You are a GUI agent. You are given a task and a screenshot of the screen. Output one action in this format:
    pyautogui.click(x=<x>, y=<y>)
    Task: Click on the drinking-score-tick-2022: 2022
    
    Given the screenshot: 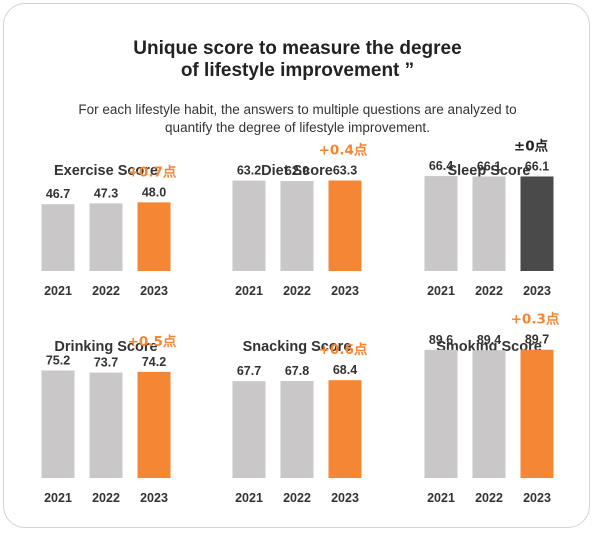 What is the action you would take?
    pyautogui.click(x=106, y=498)
    